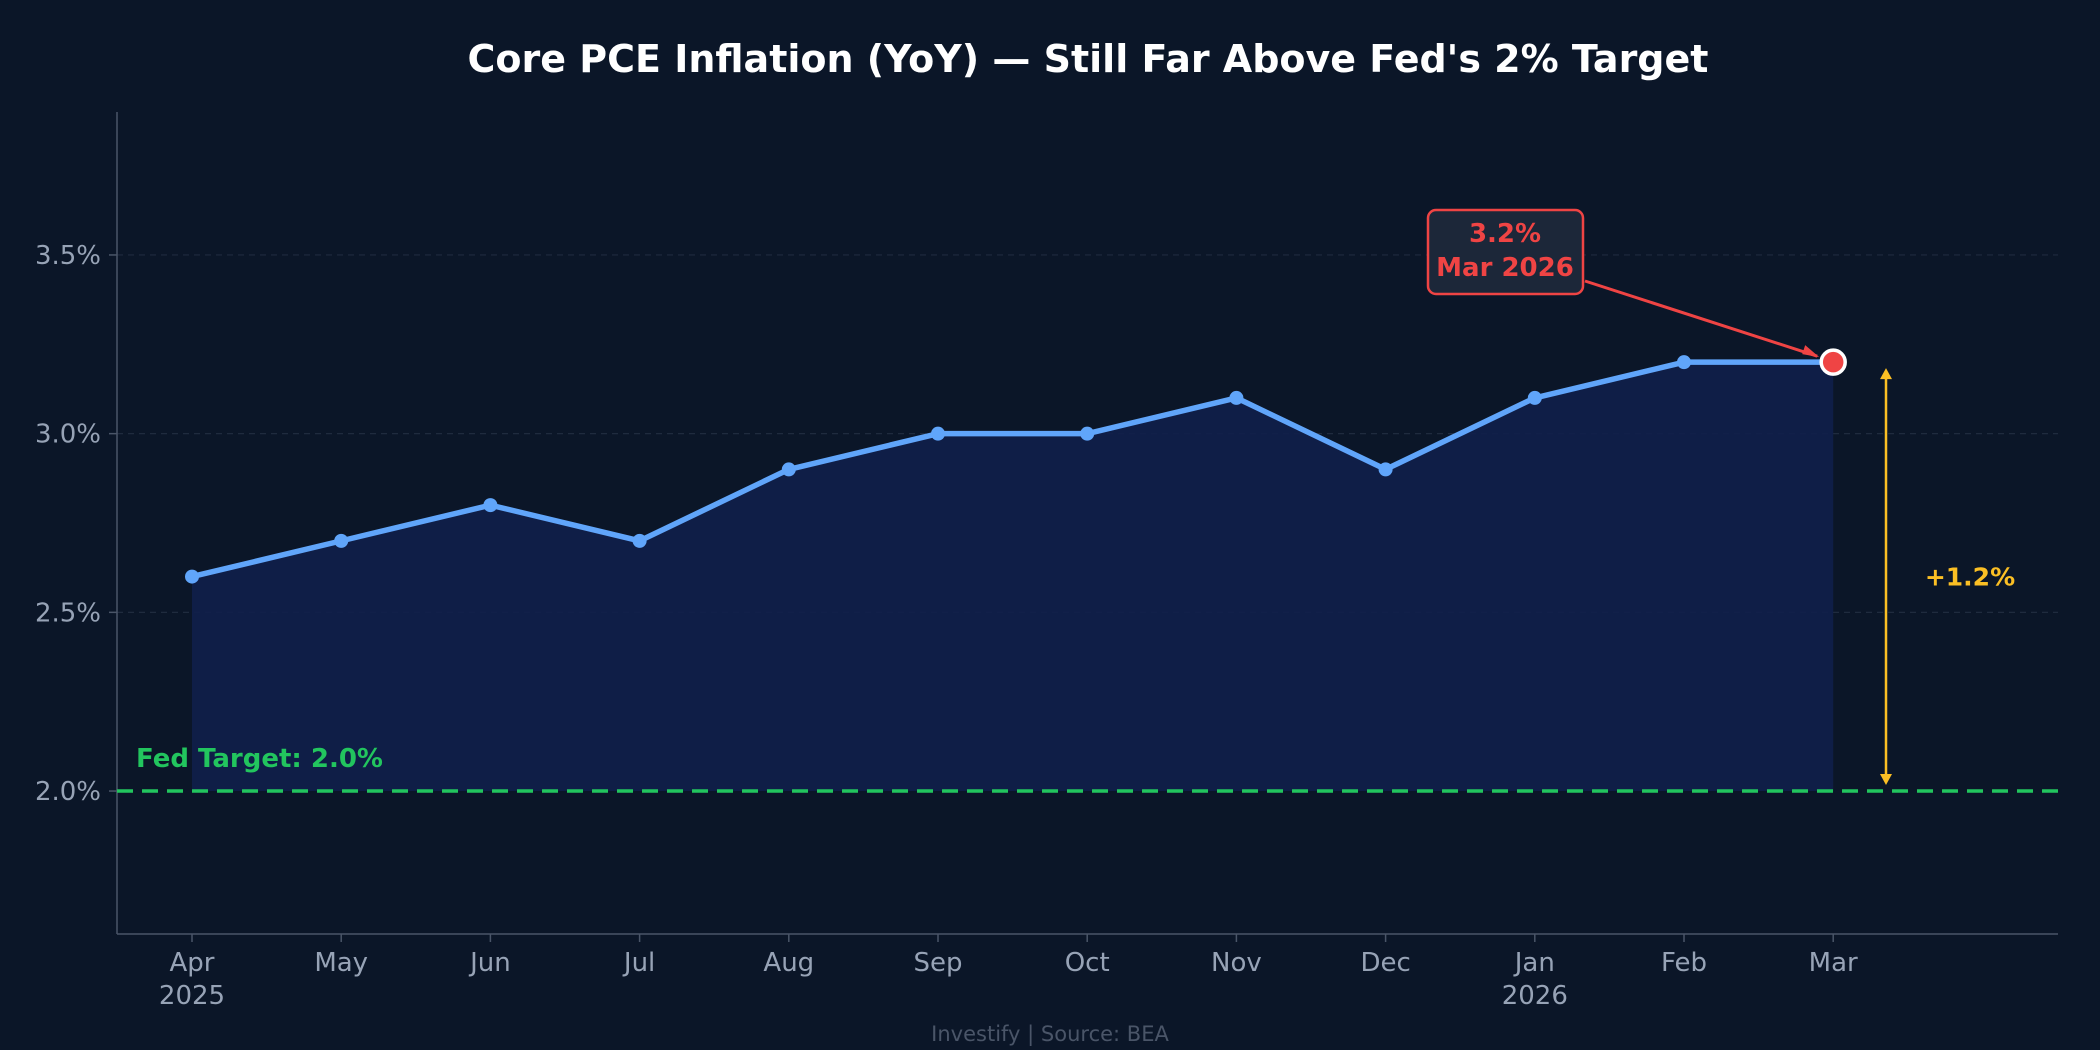 The image size is (2100, 1050). Describe the element at coordinates (1087, 963) in the screenshot. I see `x-tick-label: Oct` at that location.